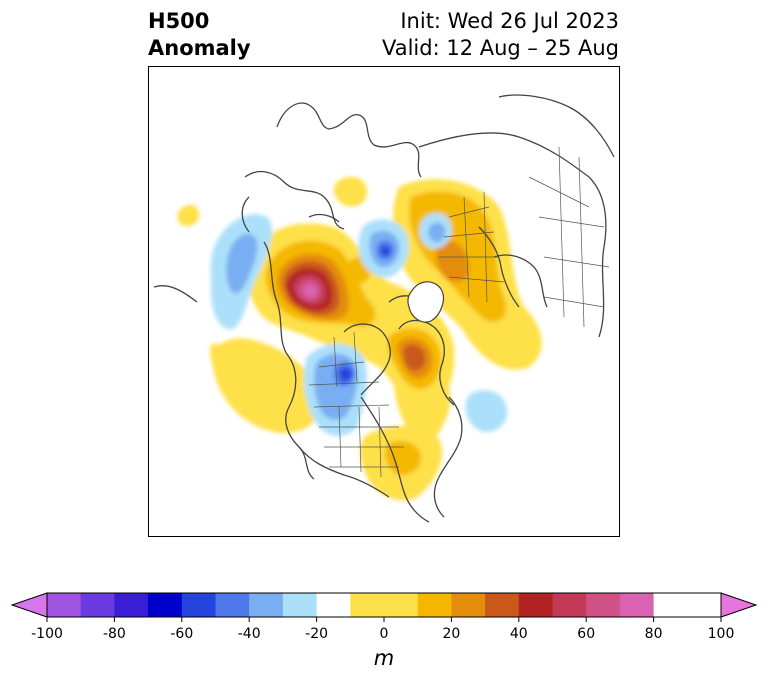 The height and width of the screenshot is (686, 768). I want to click on colorbar-segments, so click(384, 605).